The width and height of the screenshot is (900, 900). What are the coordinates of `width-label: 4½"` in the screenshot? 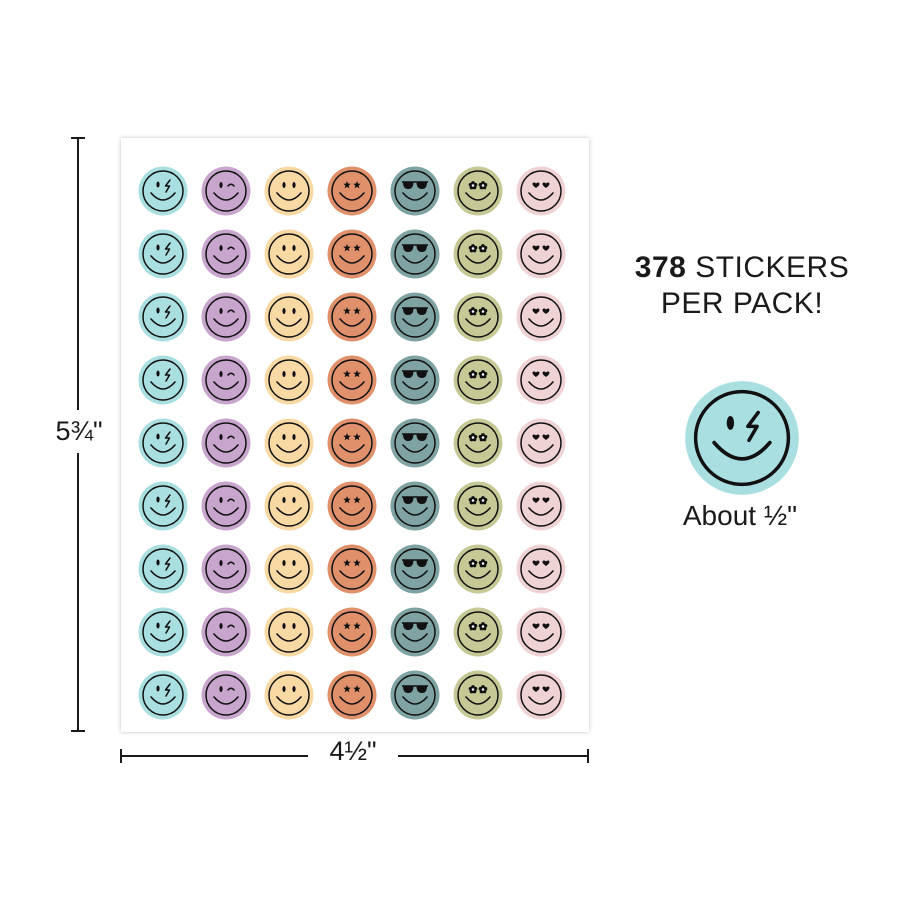 It's located at (353, 751).